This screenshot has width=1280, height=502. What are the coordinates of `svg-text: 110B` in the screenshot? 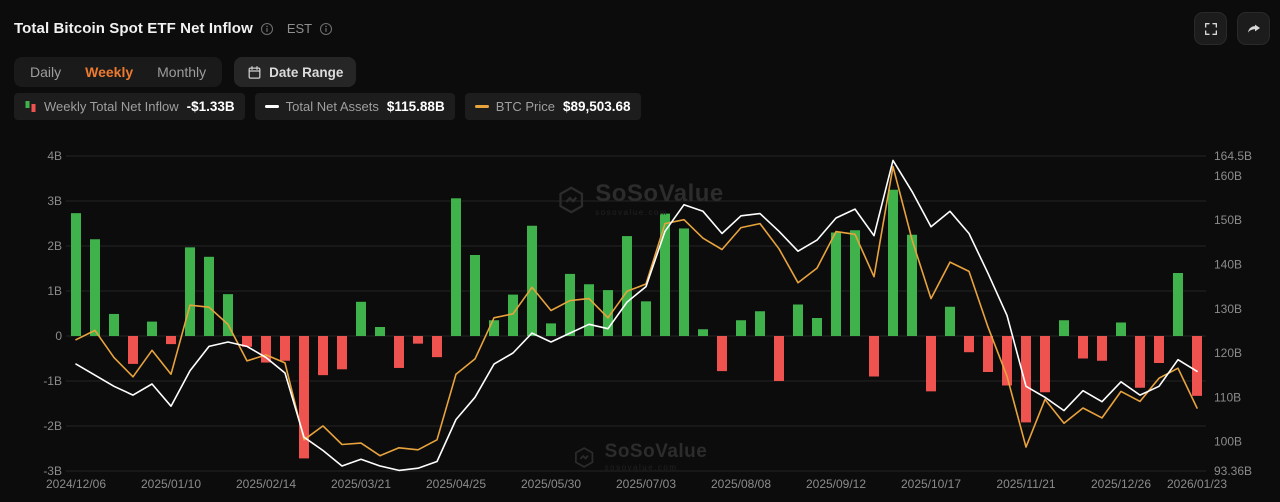 It's located at (1227, 397).